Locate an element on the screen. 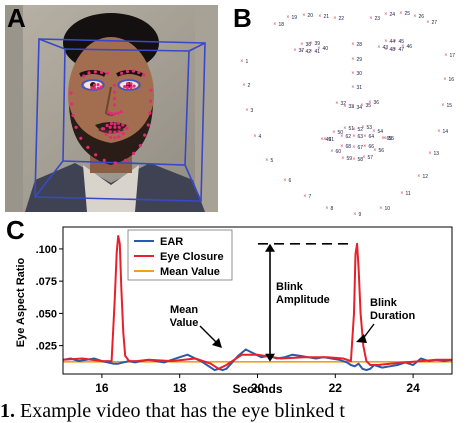 The height and width of the screenshot is (423, 474). landmark-id-48: 48 is located at coordinates (393, 50).